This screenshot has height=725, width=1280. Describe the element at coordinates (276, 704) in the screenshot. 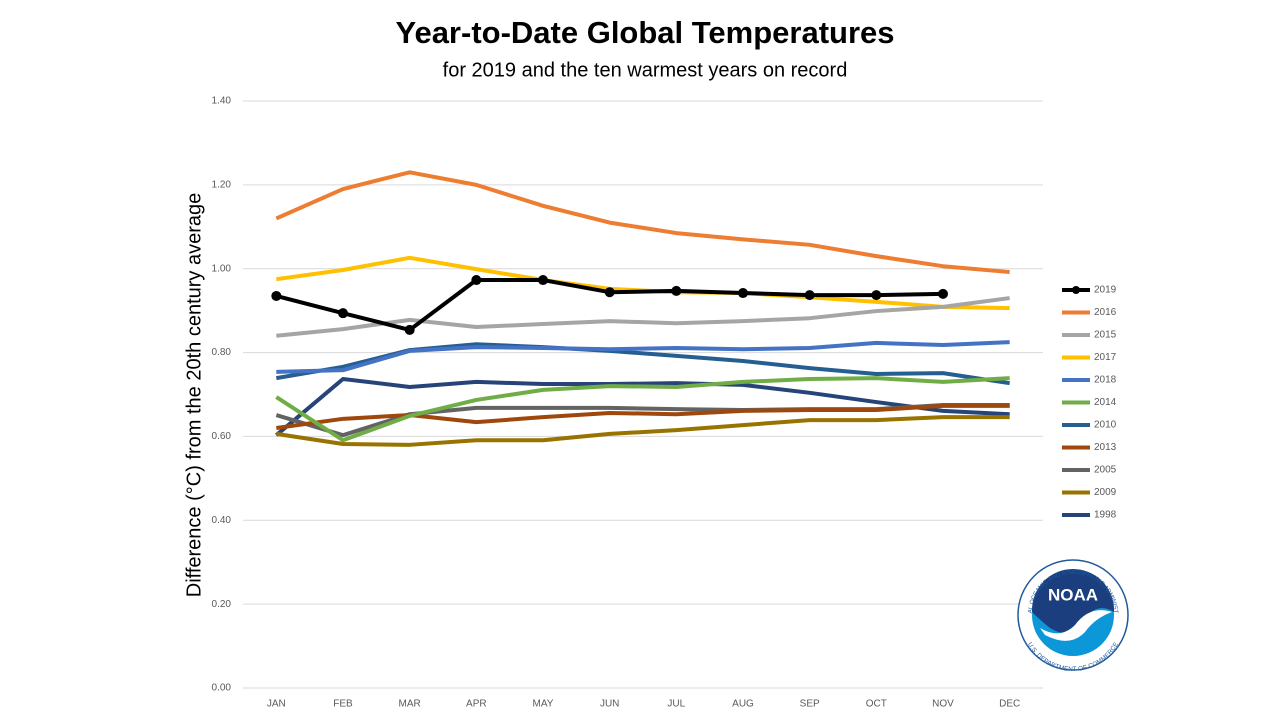

I see `x-tick-label: JAN` at that location.